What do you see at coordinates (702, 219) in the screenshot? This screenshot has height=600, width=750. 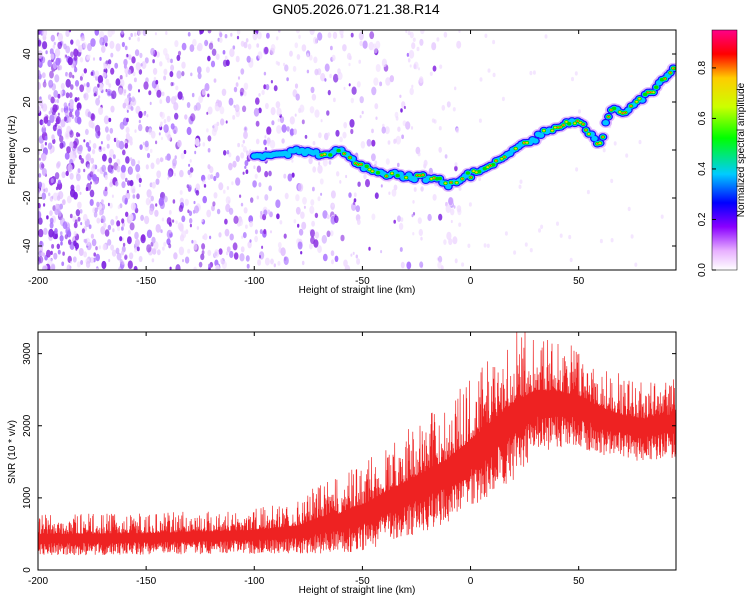 I see `colorbar-tick-label: 0.2` at bounding box center [702, 219].